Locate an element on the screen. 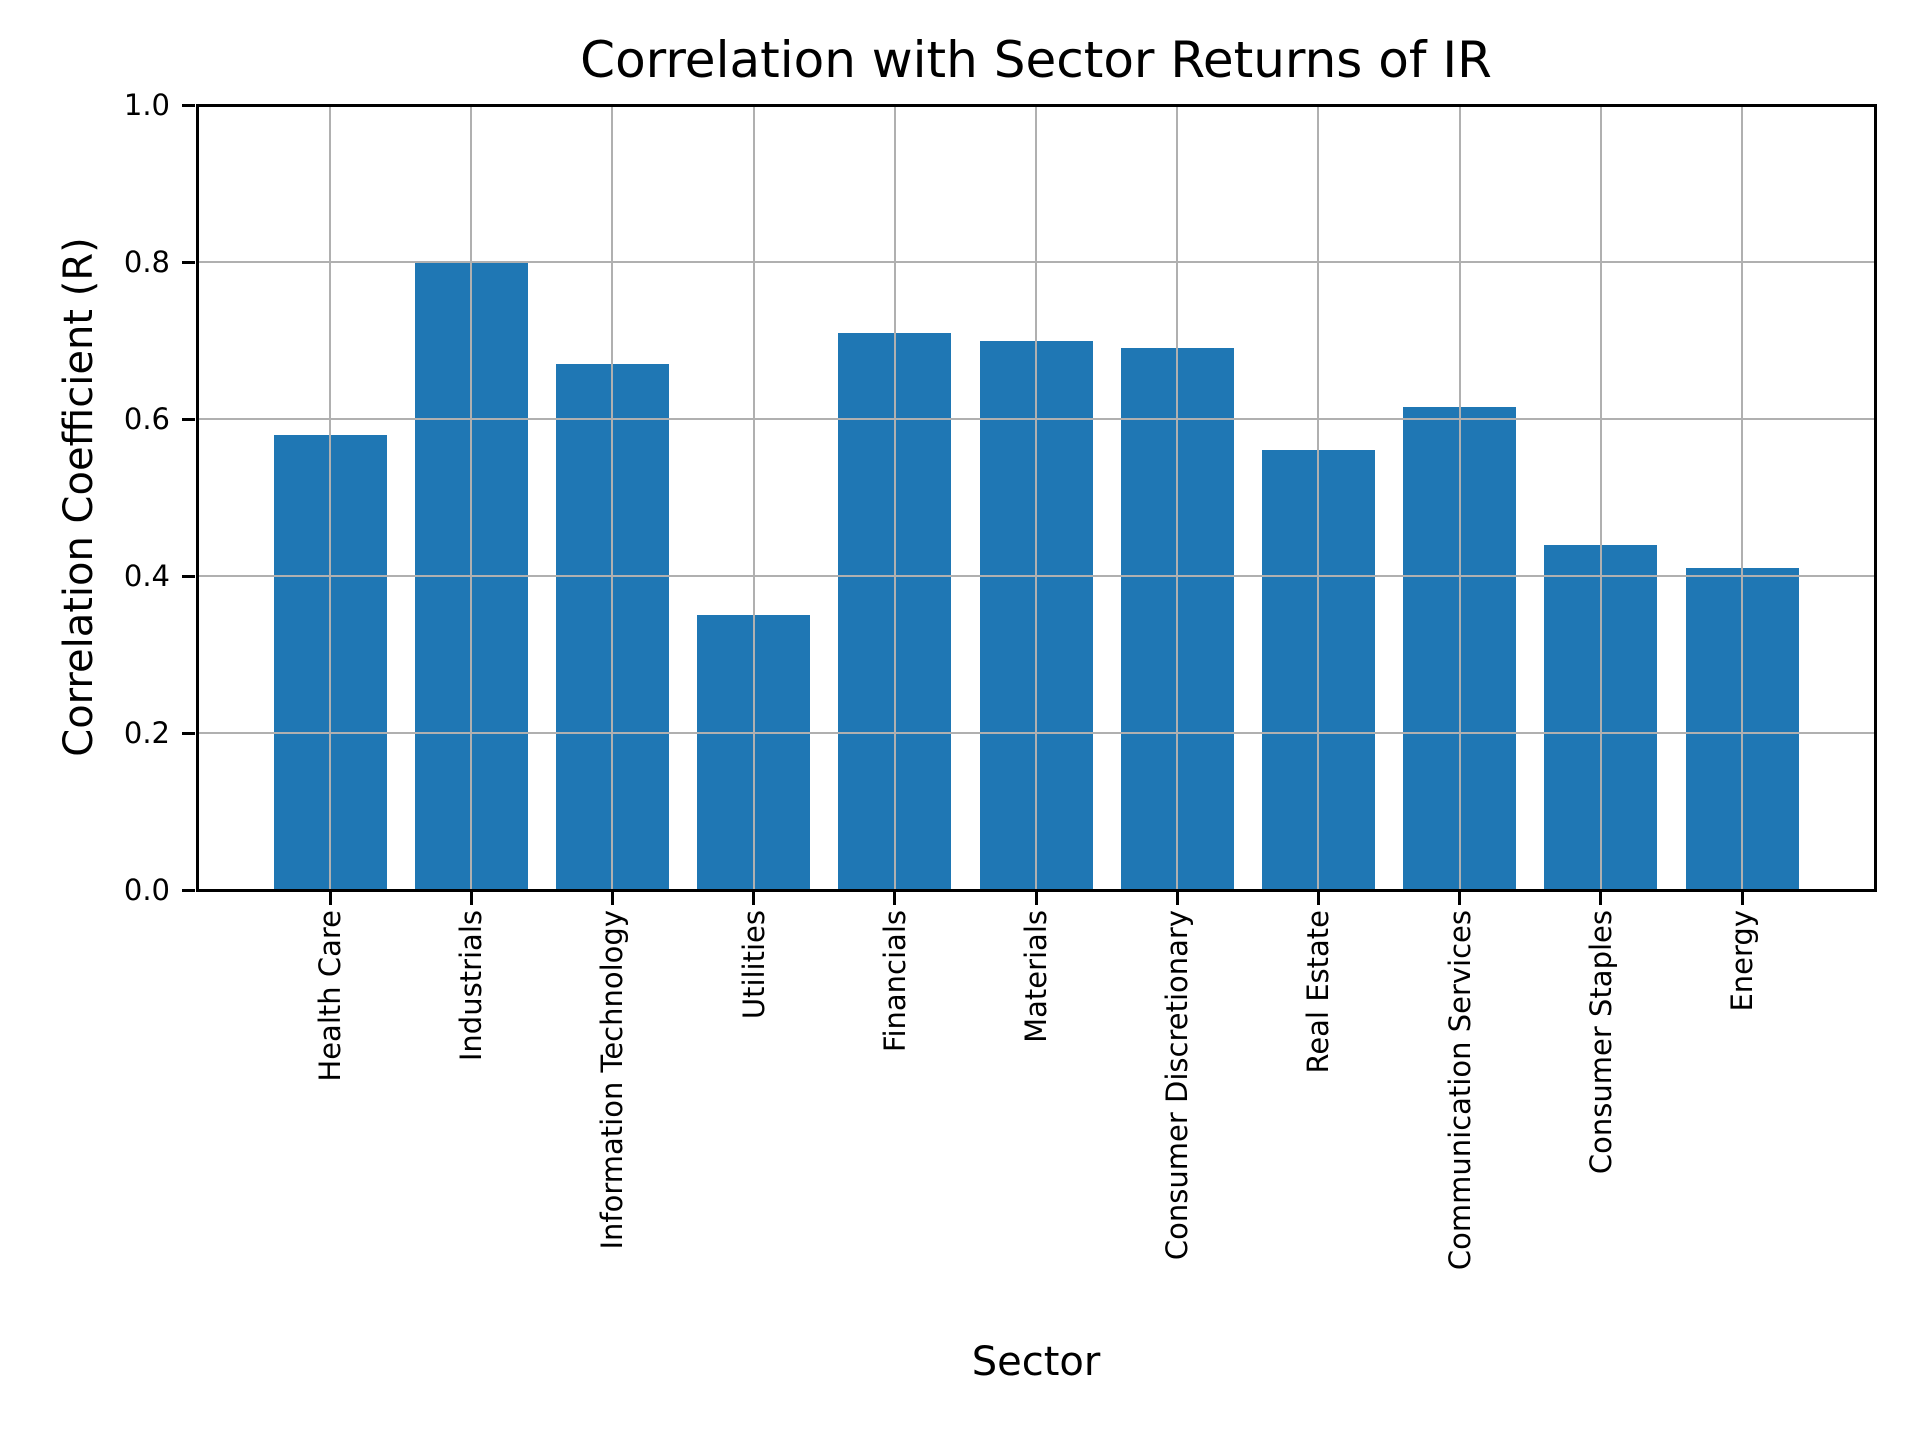  x-tick-label-text: Utilities is located at coordinates (753, 965).